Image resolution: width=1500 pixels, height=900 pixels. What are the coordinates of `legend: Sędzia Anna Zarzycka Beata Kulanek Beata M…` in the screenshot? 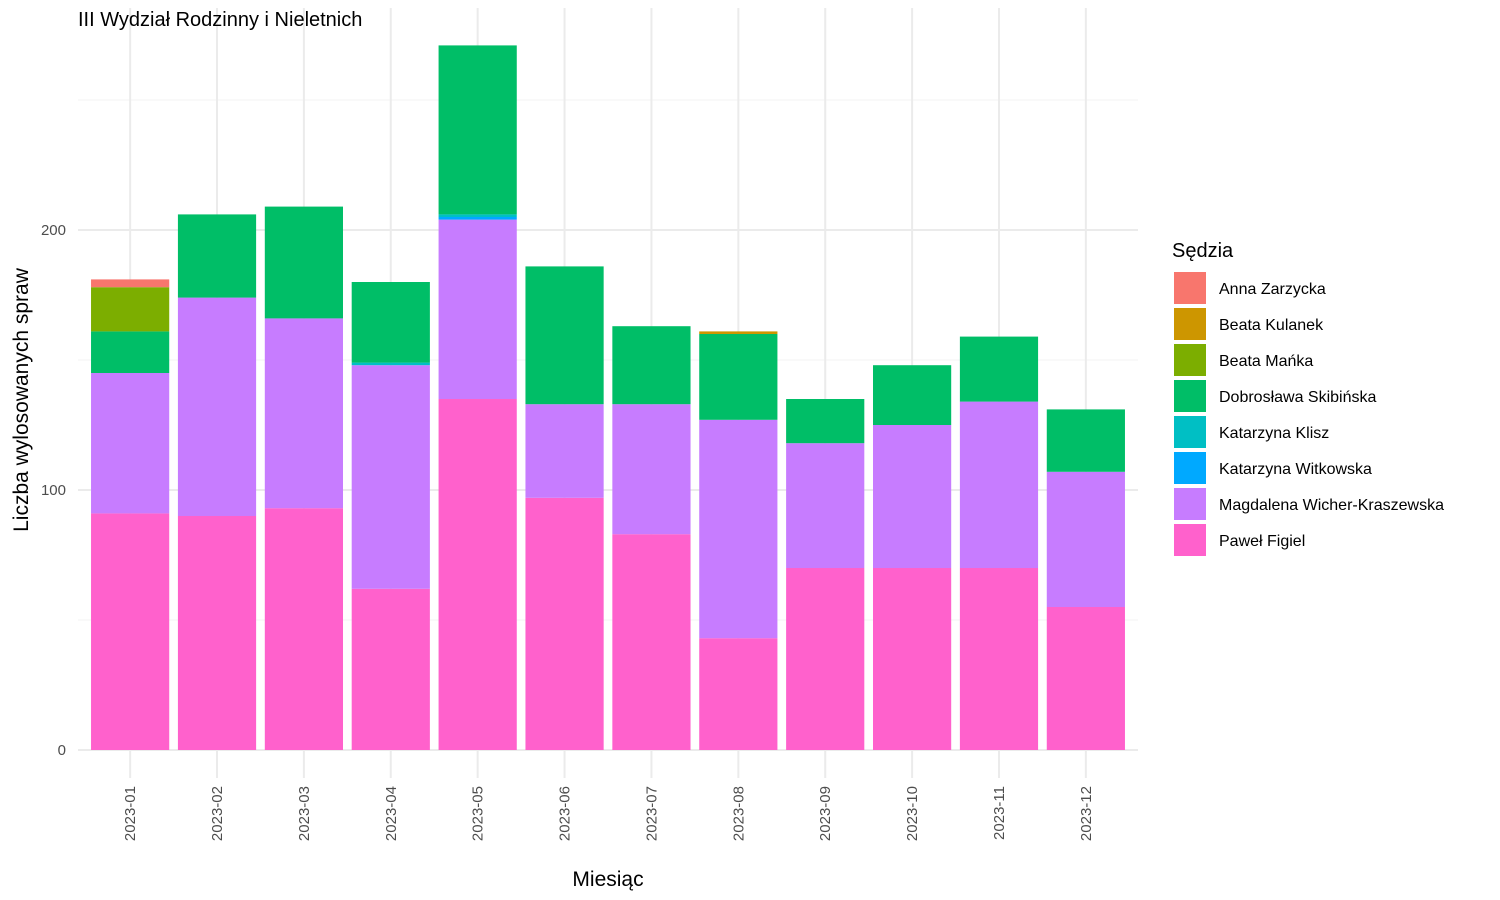 It's located at (1308, 399).